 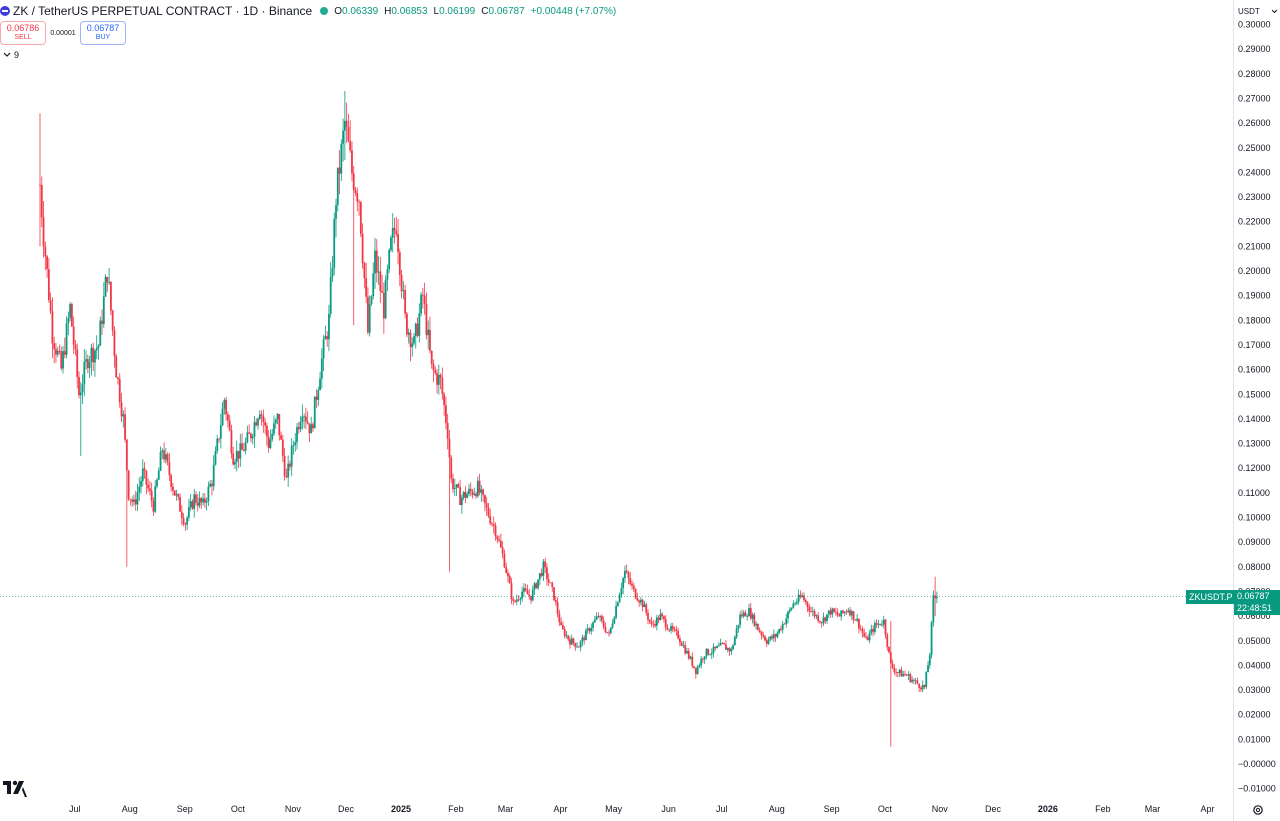 I want to click on y-tick-label: −0.00000, so click(x=1257, y=764).